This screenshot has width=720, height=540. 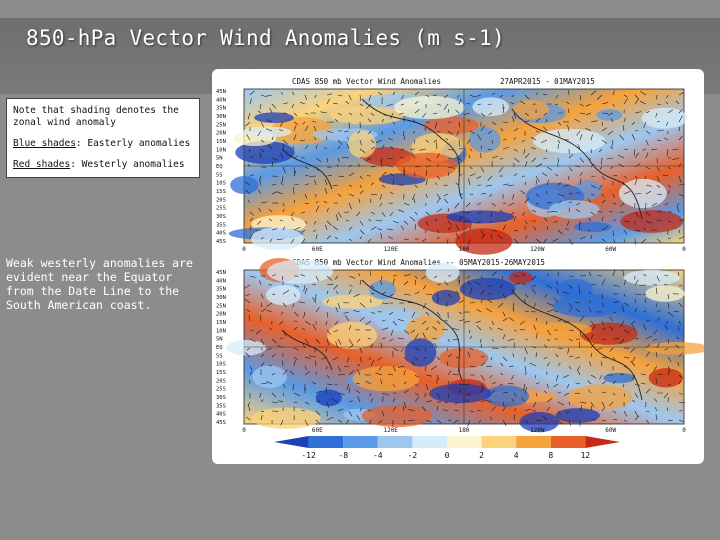 I want to click on colorbar-tick-label: 4, so click(x=516, y=455).